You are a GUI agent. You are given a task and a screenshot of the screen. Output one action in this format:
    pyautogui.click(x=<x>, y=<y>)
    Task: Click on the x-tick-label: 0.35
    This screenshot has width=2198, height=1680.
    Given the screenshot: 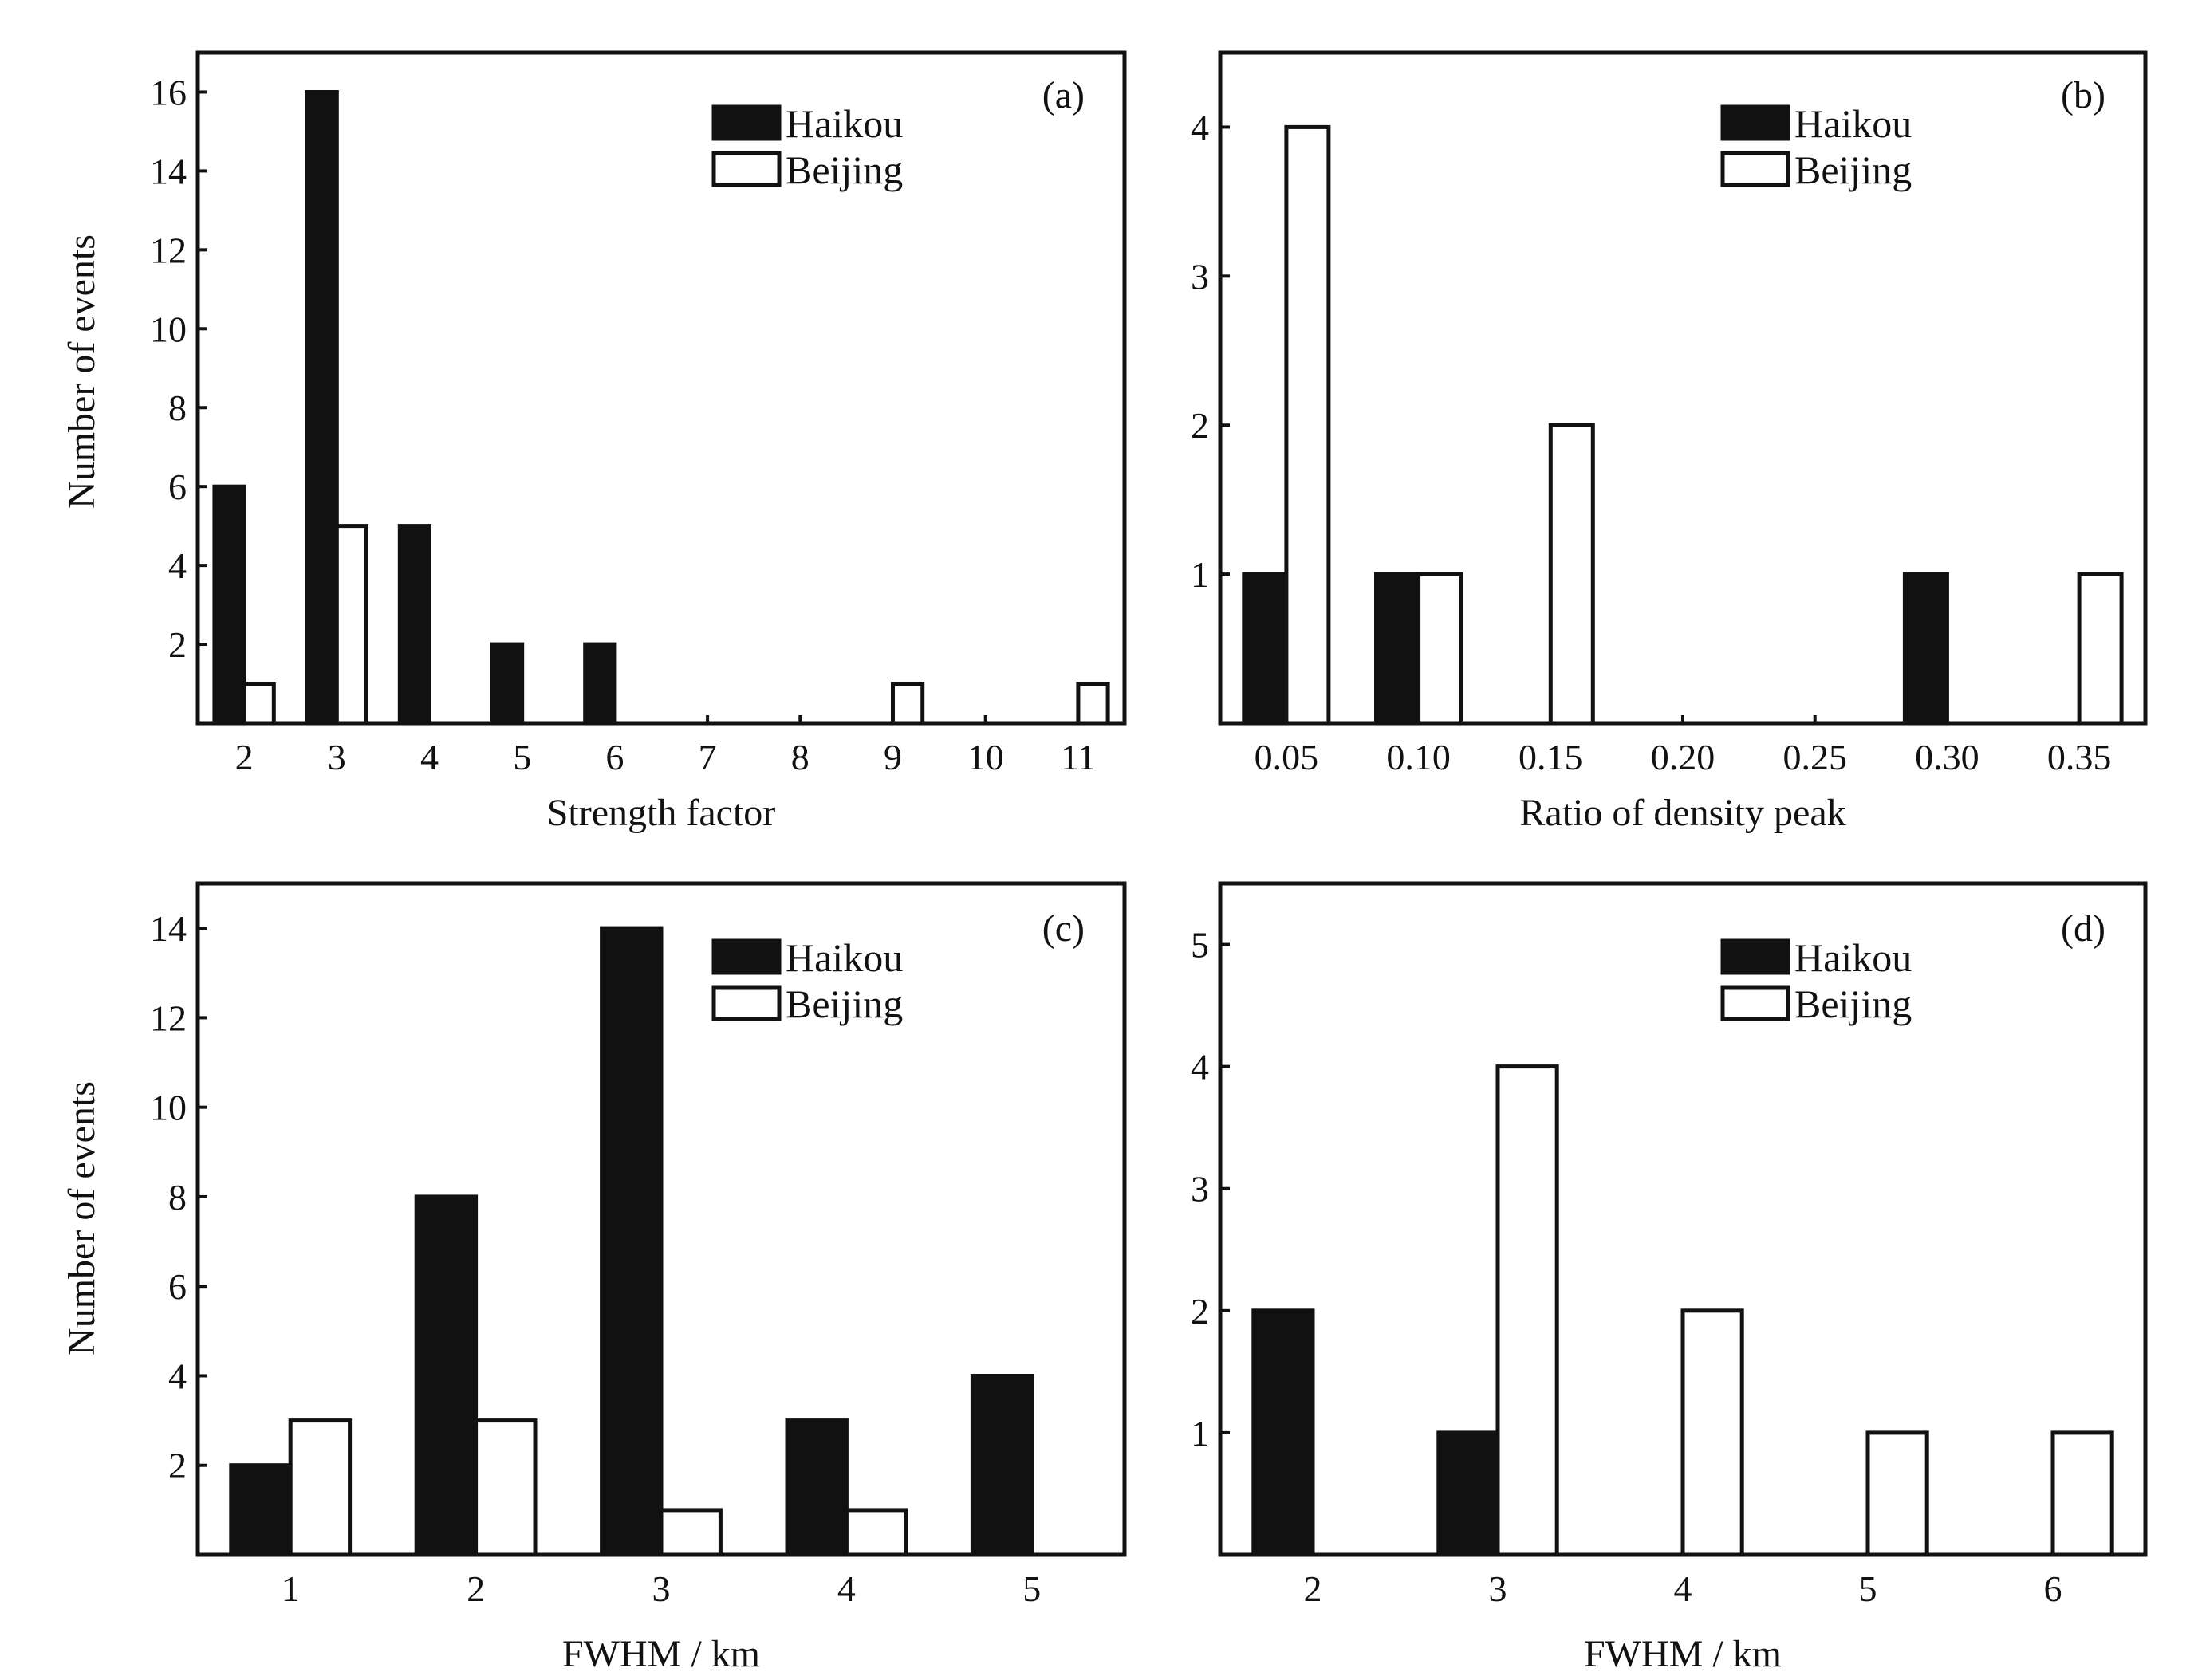 What is the action you would take?
    pyautogui.click(x=2079, y=757)
    